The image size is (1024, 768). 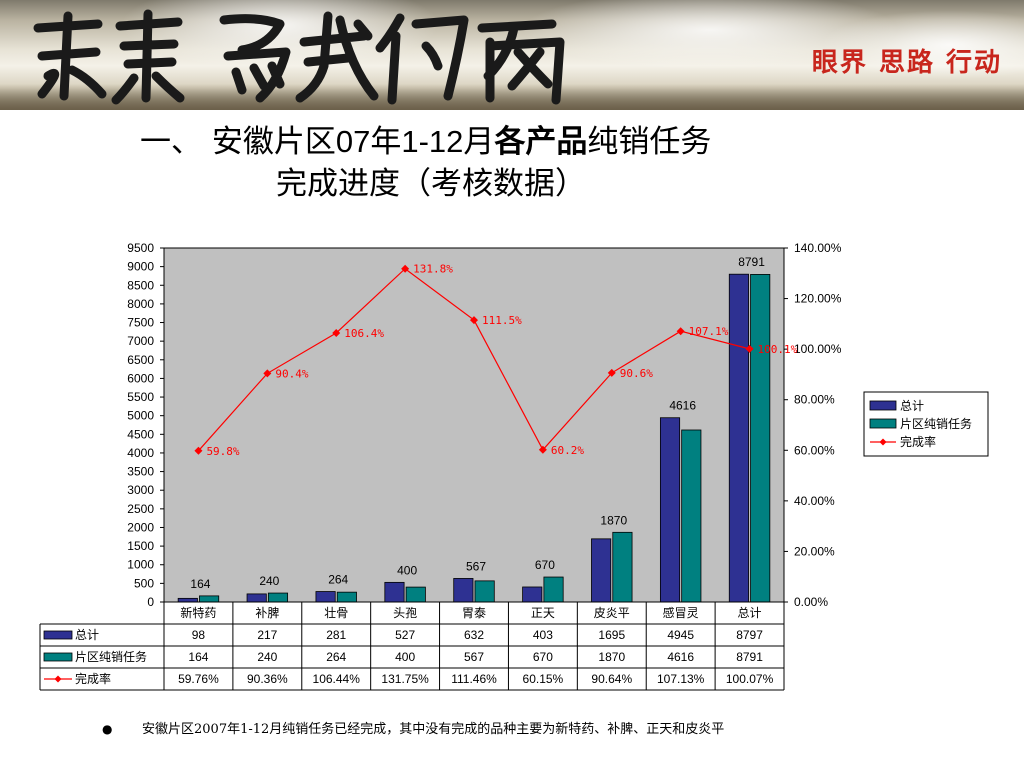 What do you see at coordinates (818, 349) in the screenshot?
I see `right-tick-label: 100.00%` at bounding box center [818, 349].